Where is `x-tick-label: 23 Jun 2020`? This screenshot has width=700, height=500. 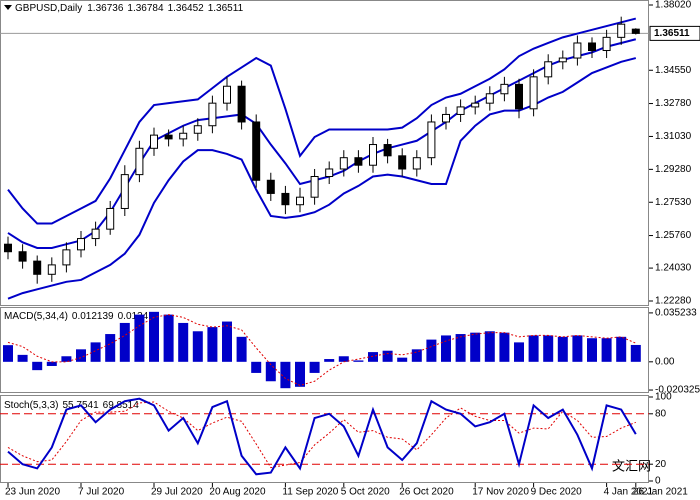 x-tick-label: 23 Jun 2020 is located at coordinates (32, 492).